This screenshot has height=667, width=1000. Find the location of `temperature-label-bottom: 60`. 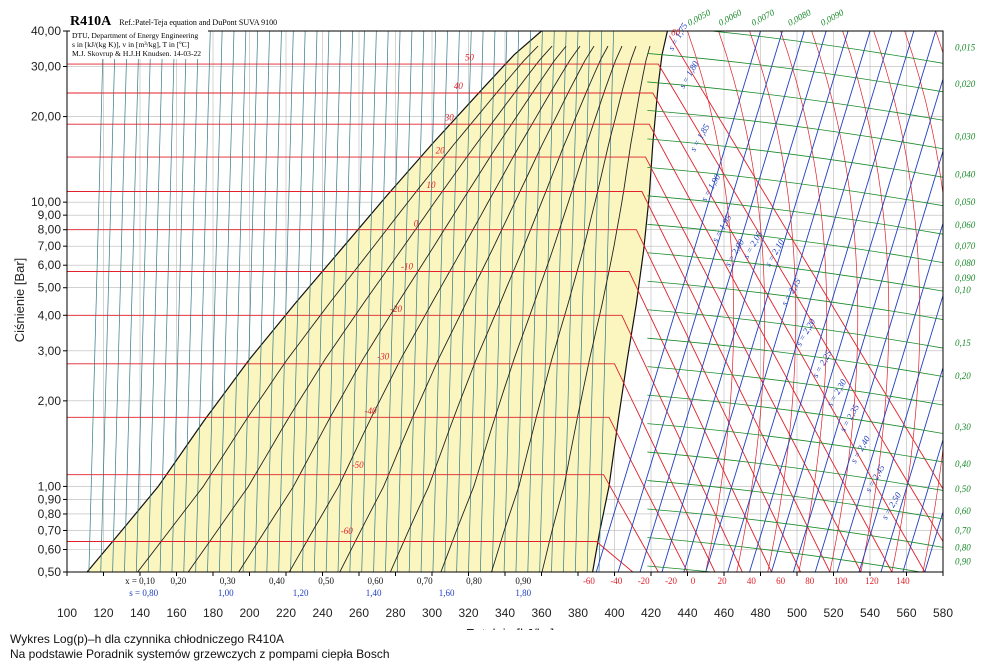

temperature-label-bottom: 60 is located at coordinates (781, 581).